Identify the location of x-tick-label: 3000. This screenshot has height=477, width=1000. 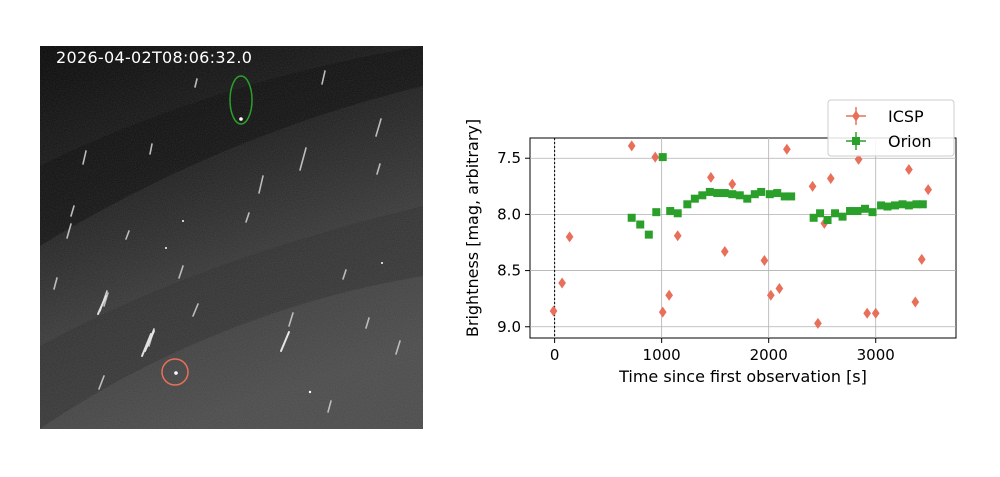
(876, 355).